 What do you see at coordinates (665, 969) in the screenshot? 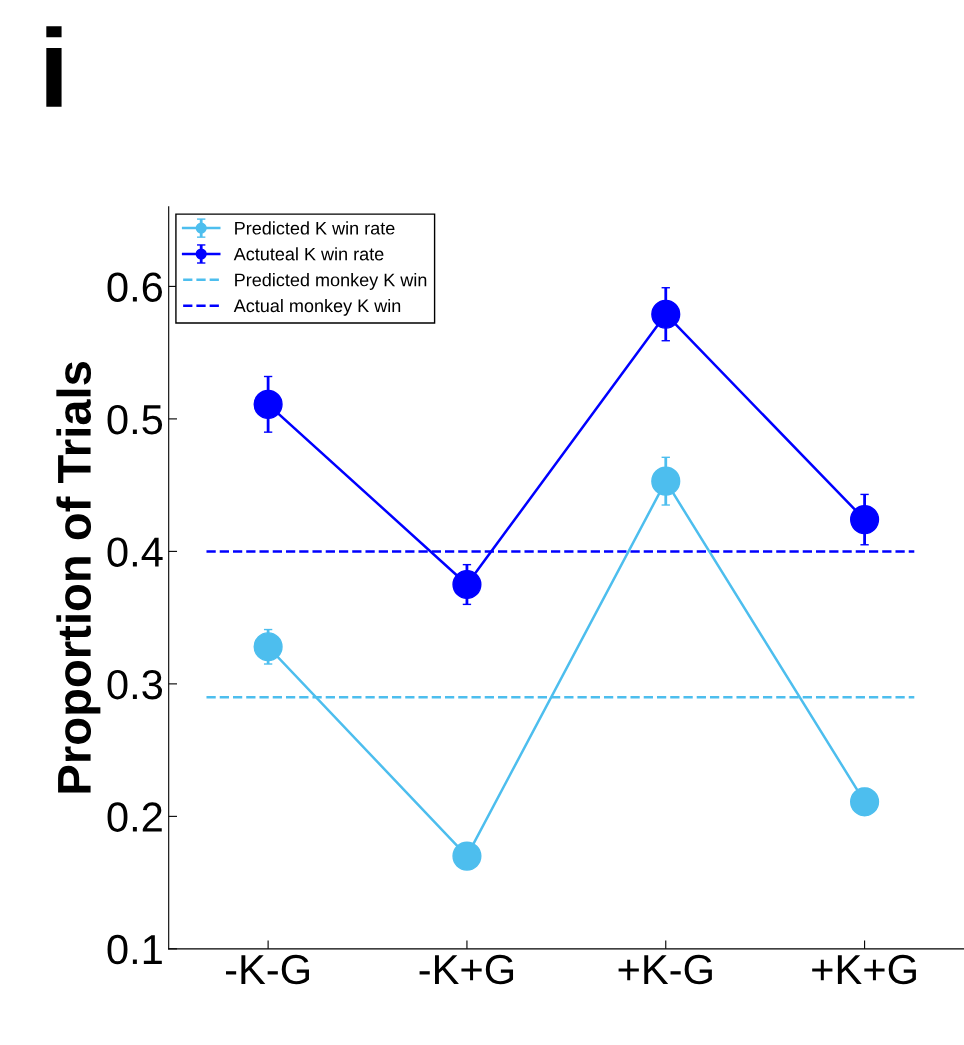
I see `x-tick-label: +K-G` at bounding box center [665, 969].